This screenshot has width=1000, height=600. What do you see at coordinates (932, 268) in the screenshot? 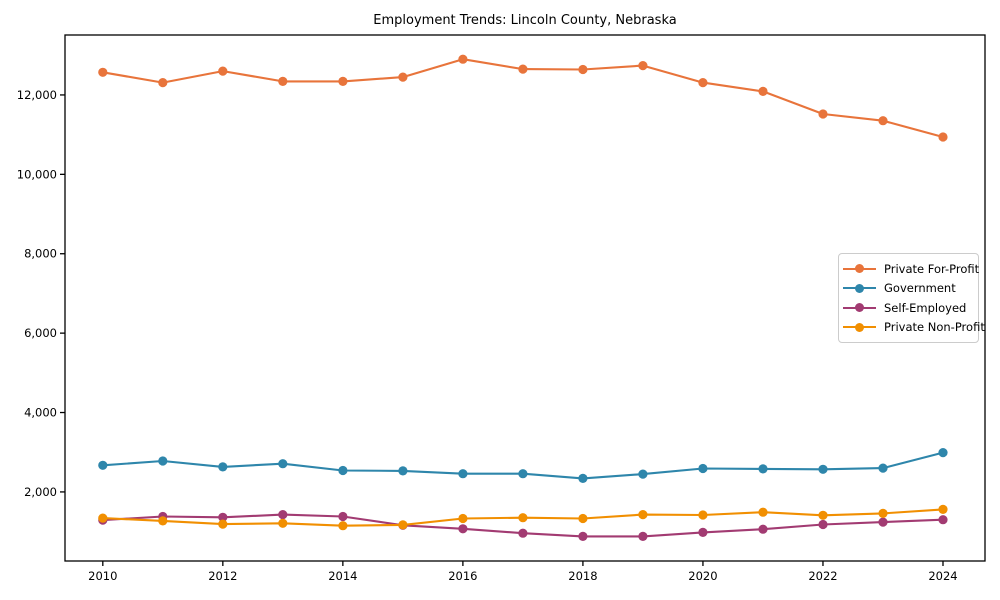
I see `legend-label: Private For-Profit` at bounding box center [932, 268].